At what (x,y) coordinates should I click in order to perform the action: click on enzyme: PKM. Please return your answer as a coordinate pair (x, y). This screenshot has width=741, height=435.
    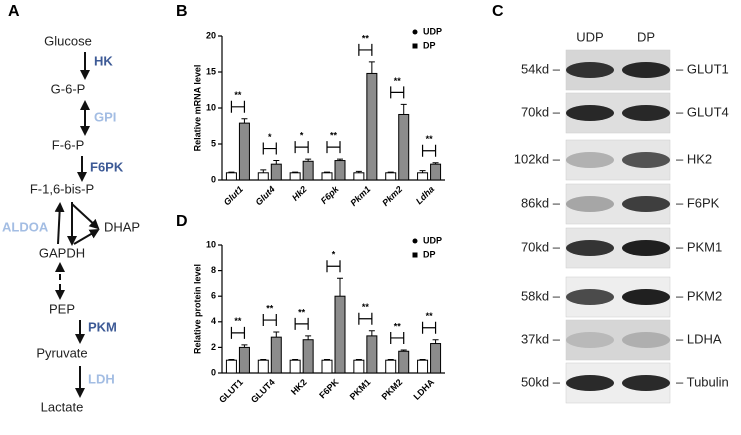
    Looking at the image, I should click on (102, 326).